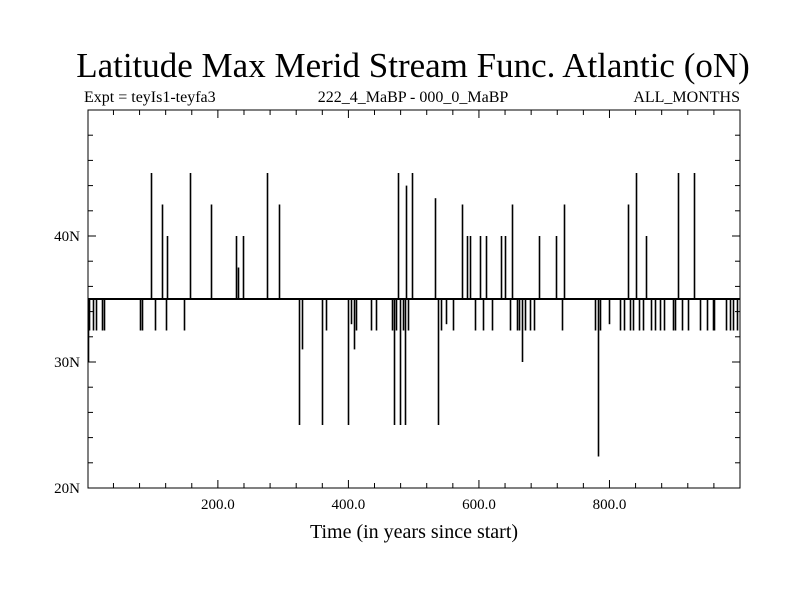 The image size is (800, 600). I want to click on x-tick-label: 400.0, so click(349, 505).